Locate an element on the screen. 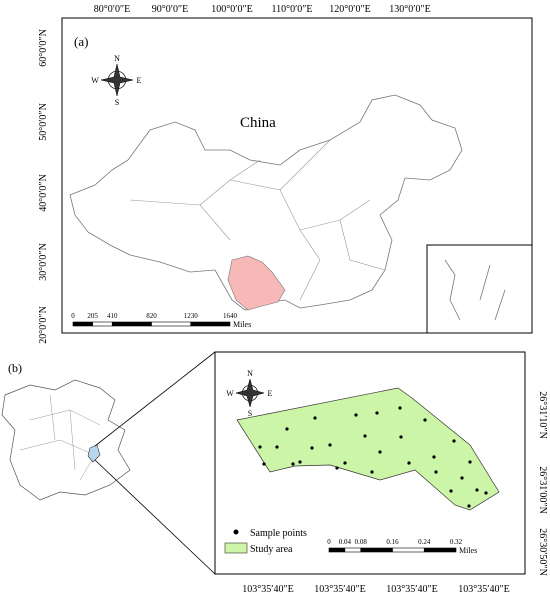  lon-label: 100°0′0″E is located at coordinates (231, 9).